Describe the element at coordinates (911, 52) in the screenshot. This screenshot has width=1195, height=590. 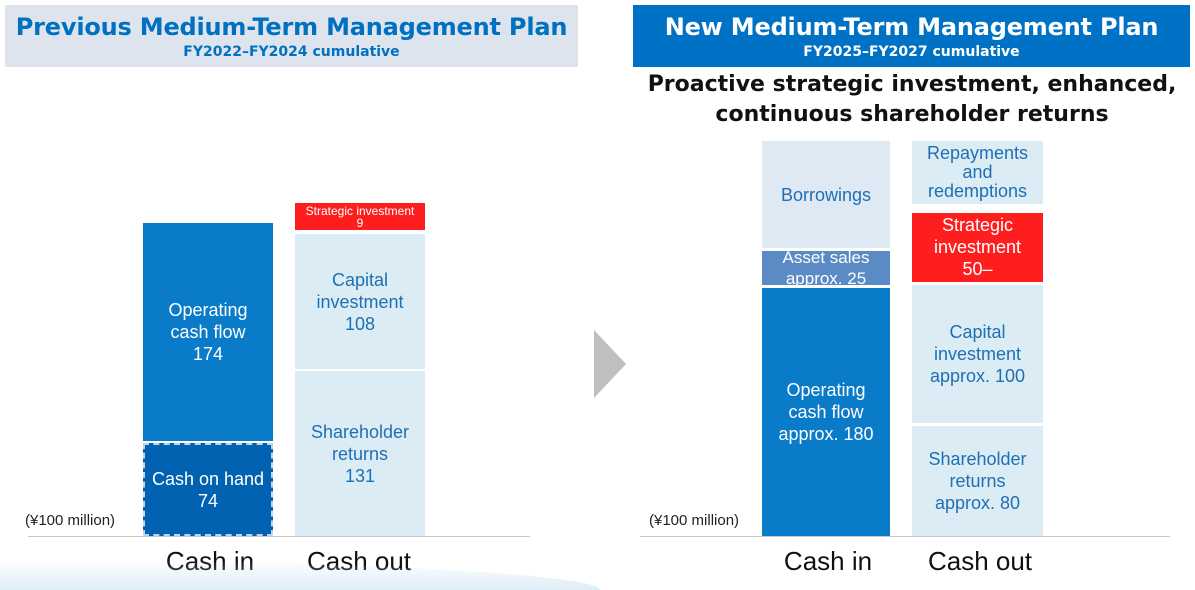
I see `new-plan-subtitle: FY2025–FY2027 cumulative` at that location.